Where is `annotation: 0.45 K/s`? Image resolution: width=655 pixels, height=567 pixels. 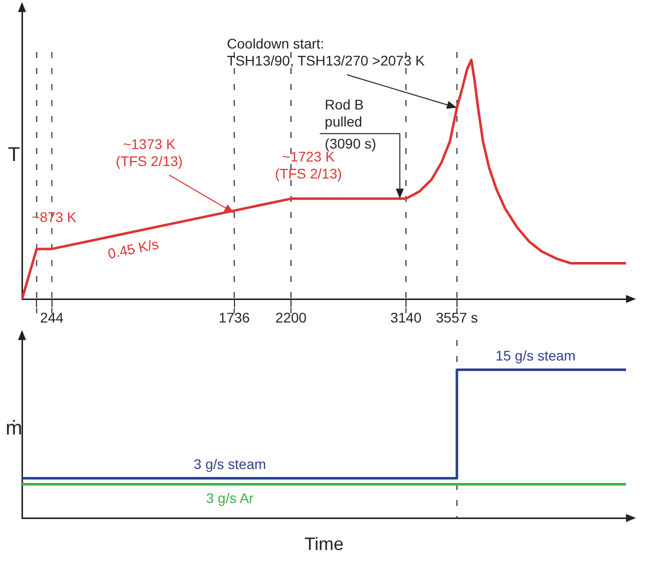
annotation: 0.45 K/s is located at coordinates (133, 249).